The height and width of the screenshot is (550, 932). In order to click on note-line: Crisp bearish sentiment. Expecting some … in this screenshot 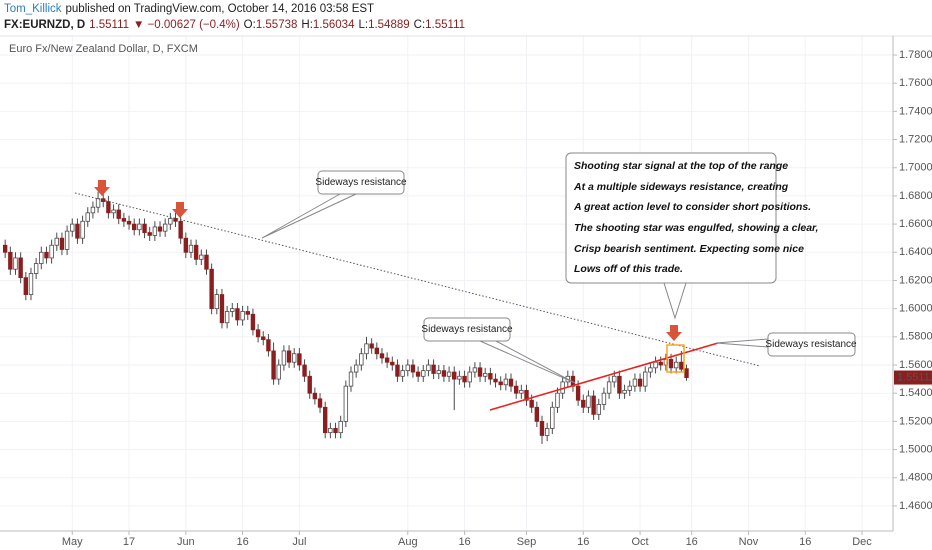, I will do `click(689, 249)`.